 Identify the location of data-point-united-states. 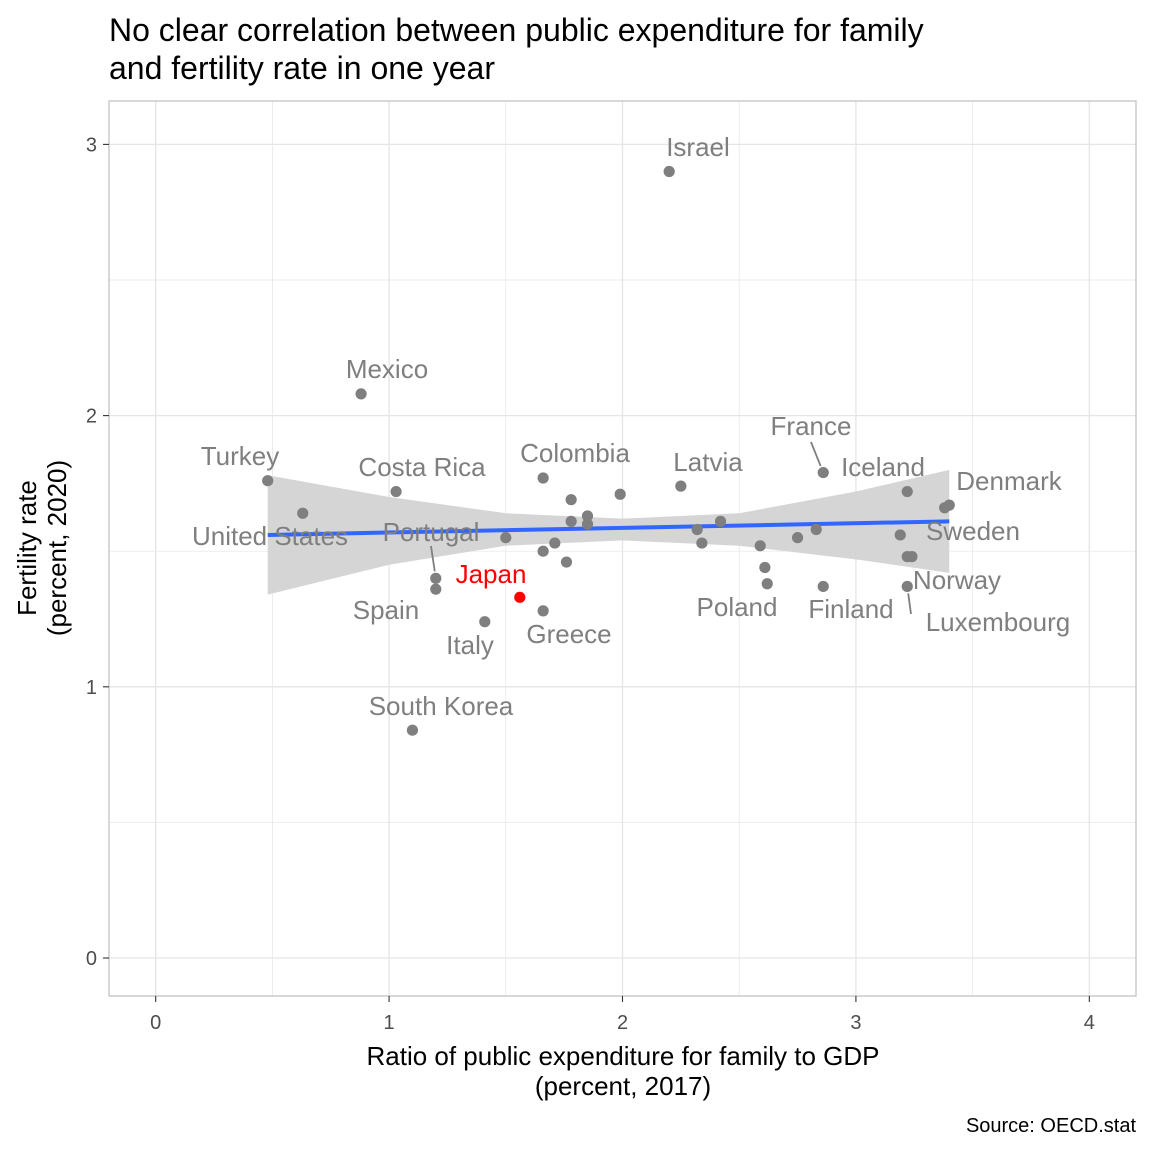
(303, 513).